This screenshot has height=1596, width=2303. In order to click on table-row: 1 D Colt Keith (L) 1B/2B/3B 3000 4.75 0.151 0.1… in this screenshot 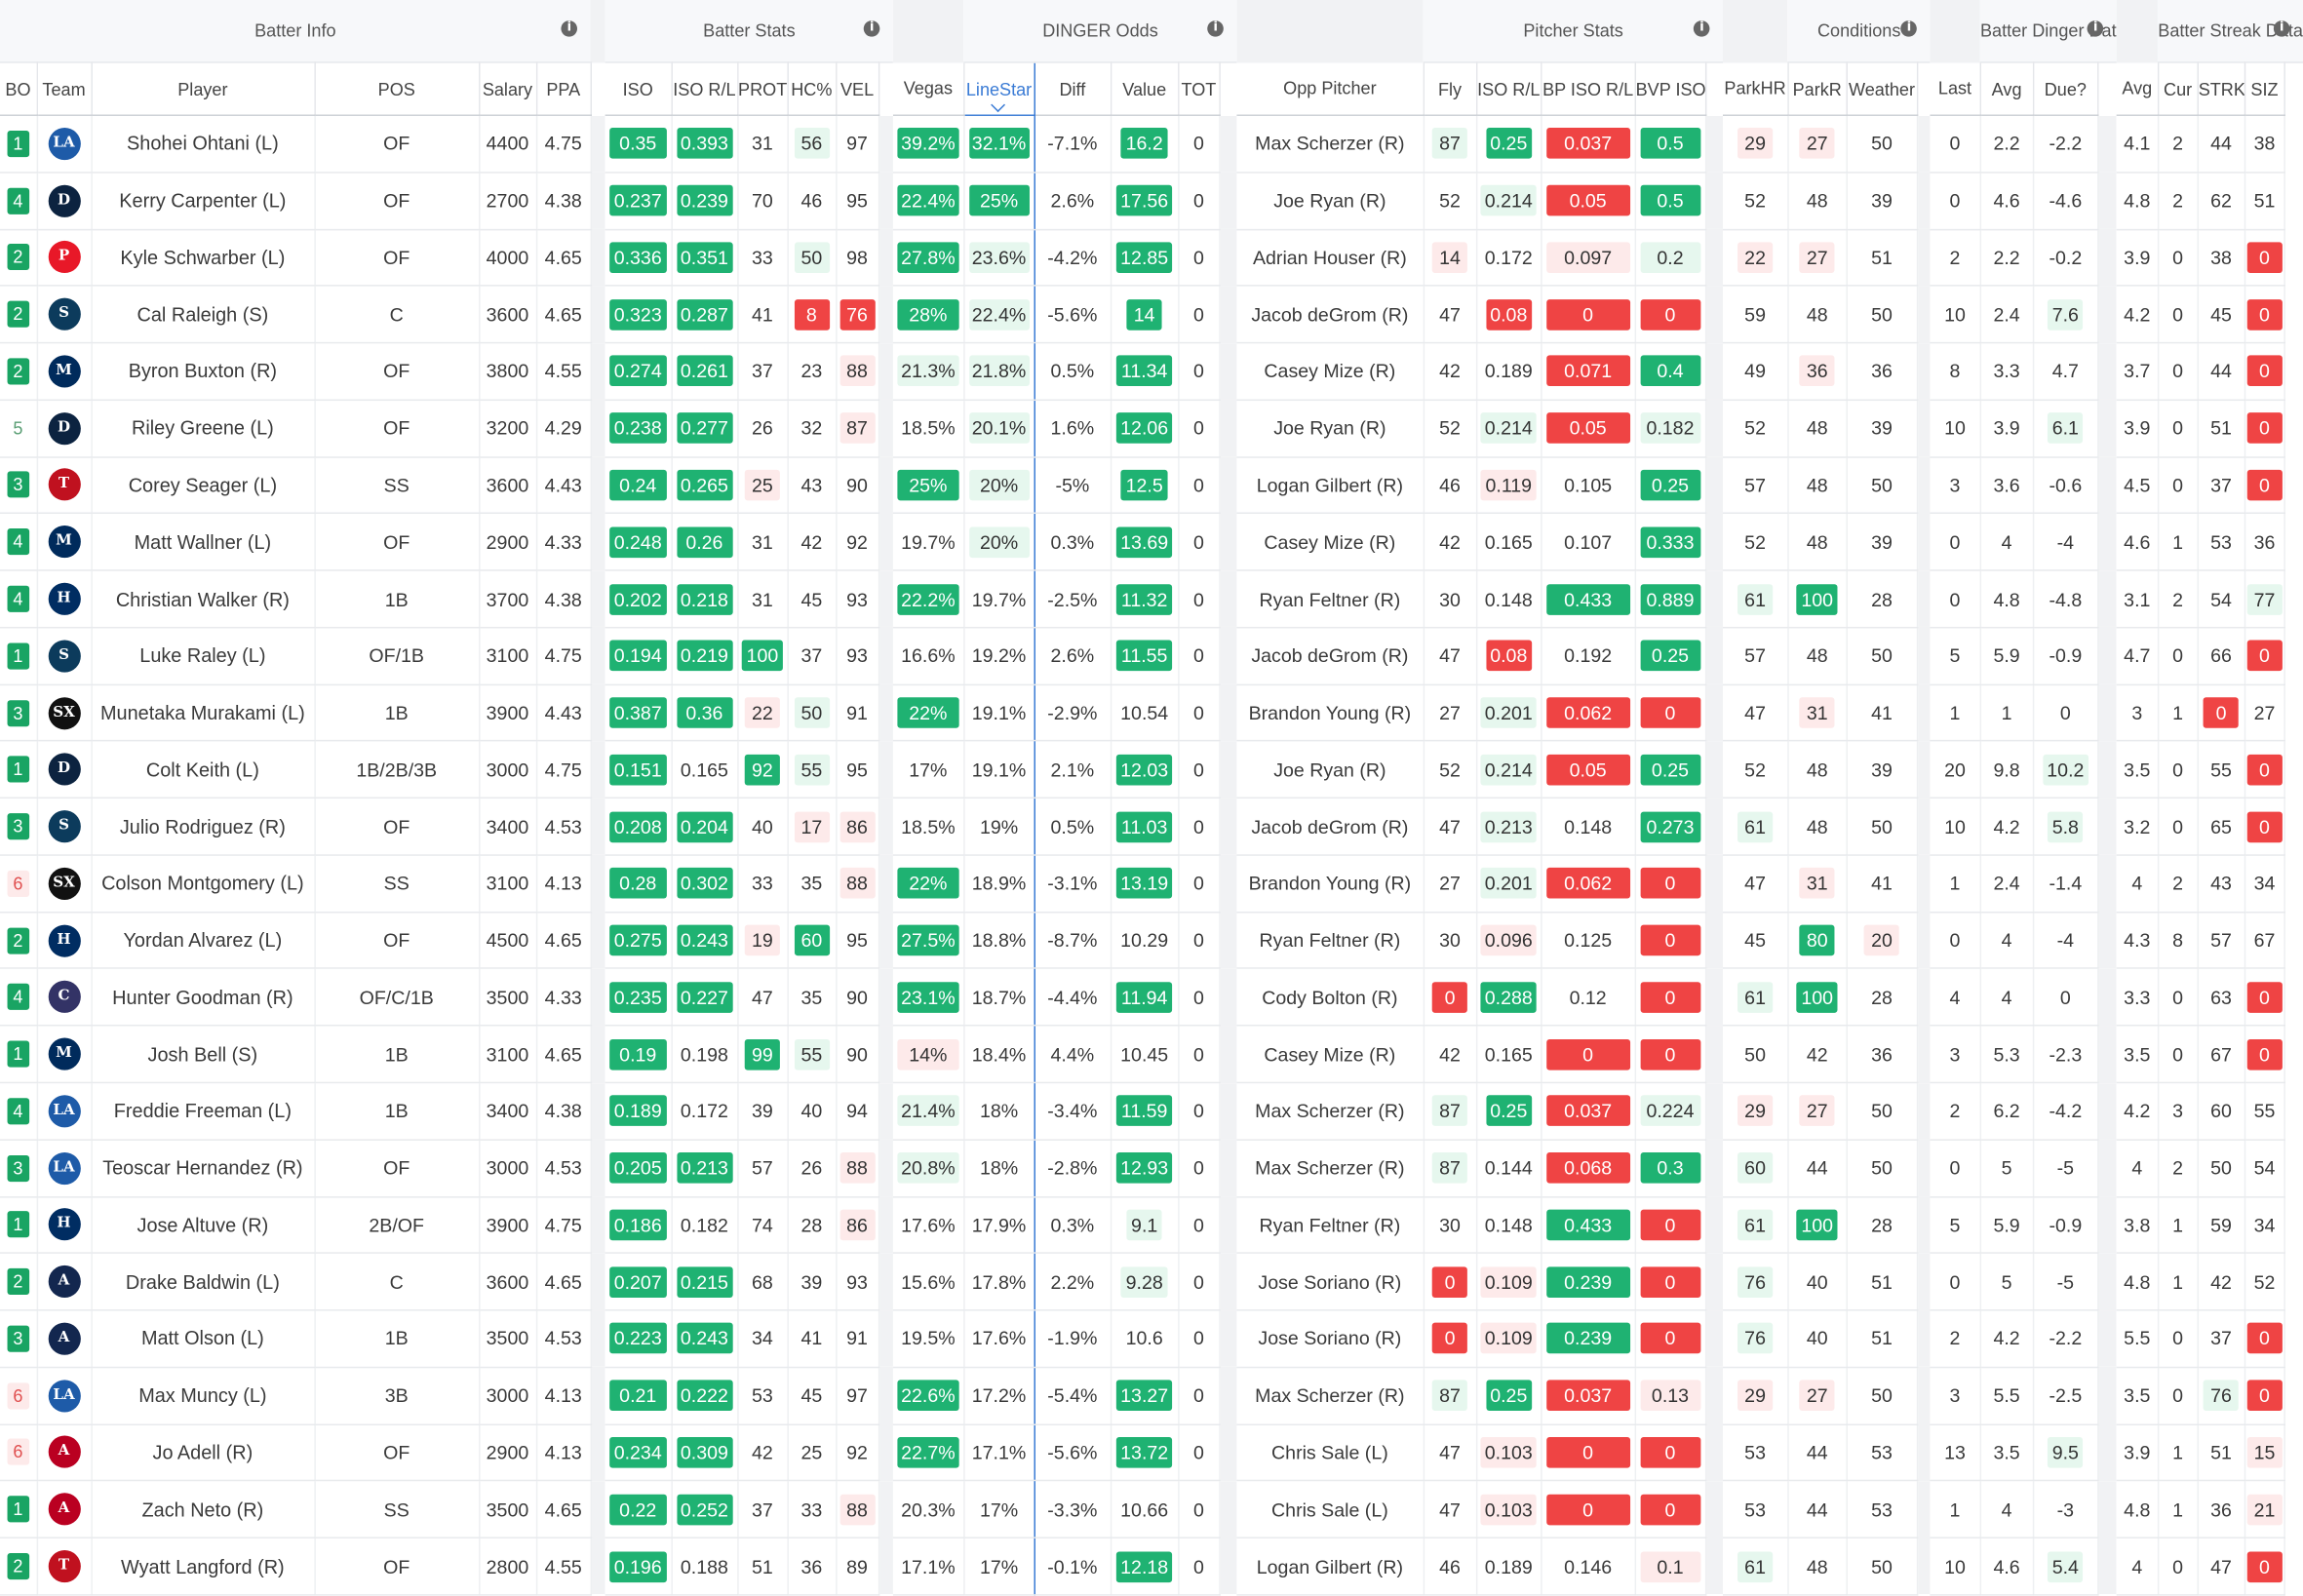, I will do `click(1151, 770)`.